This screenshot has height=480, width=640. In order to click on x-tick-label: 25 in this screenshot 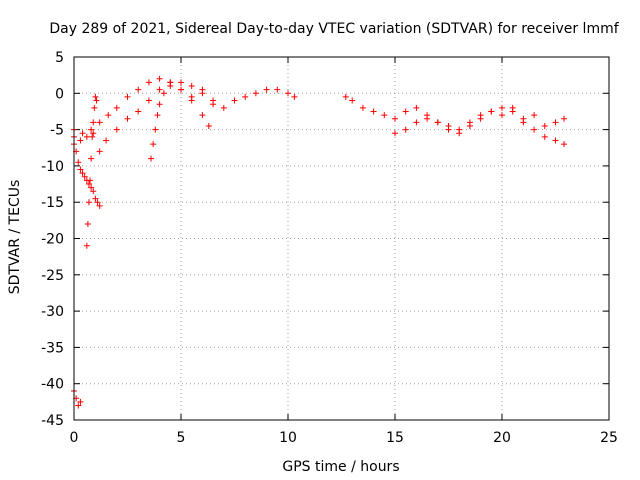, I will do `click(609, 438)`.